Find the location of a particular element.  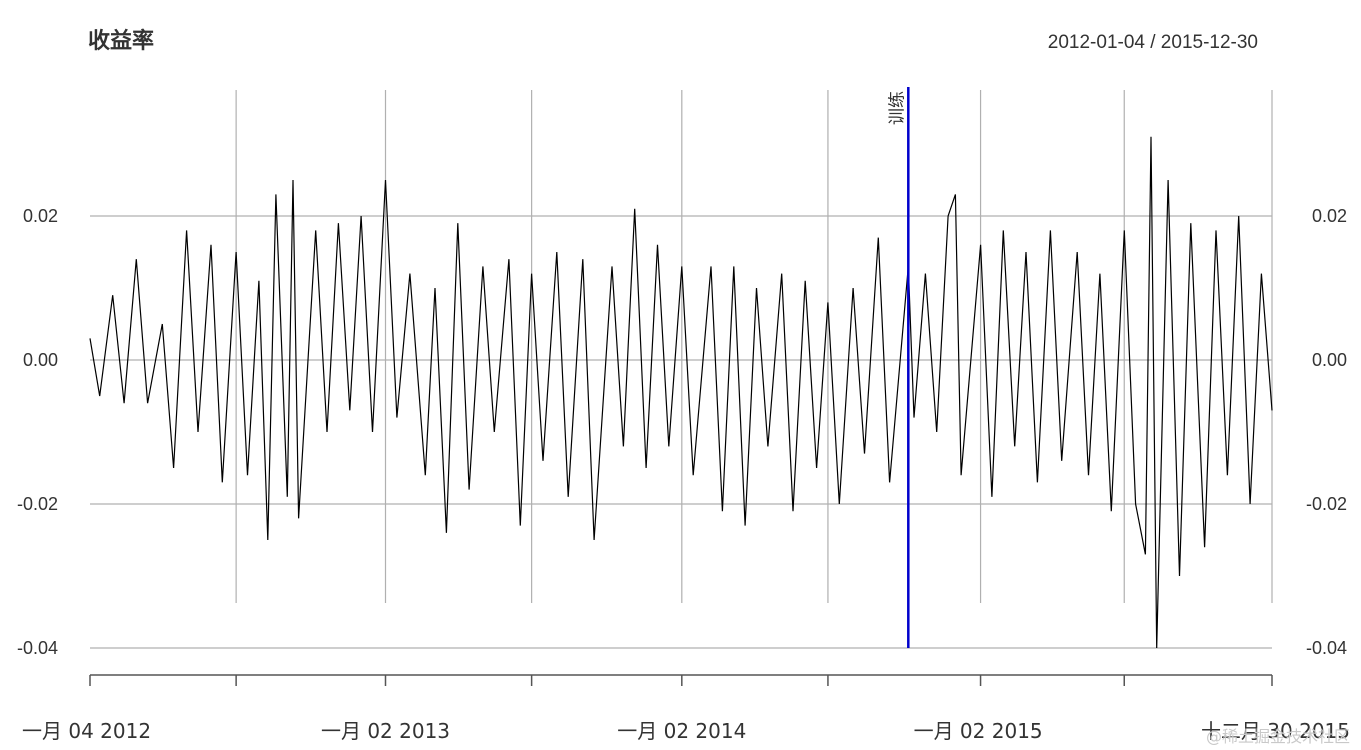

x-tick-label-1: 一月 02 2013 is located at coordinates (385, 731).